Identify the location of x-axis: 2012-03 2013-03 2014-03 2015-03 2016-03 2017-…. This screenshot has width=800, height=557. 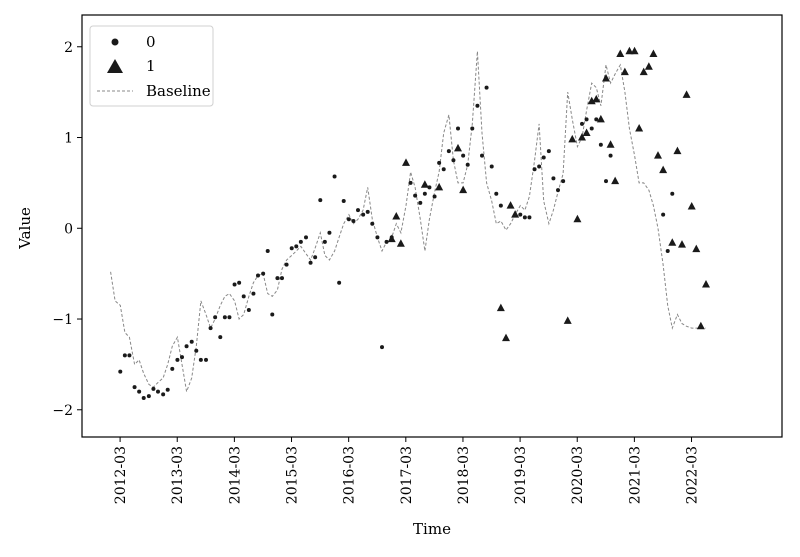
(407, 470).